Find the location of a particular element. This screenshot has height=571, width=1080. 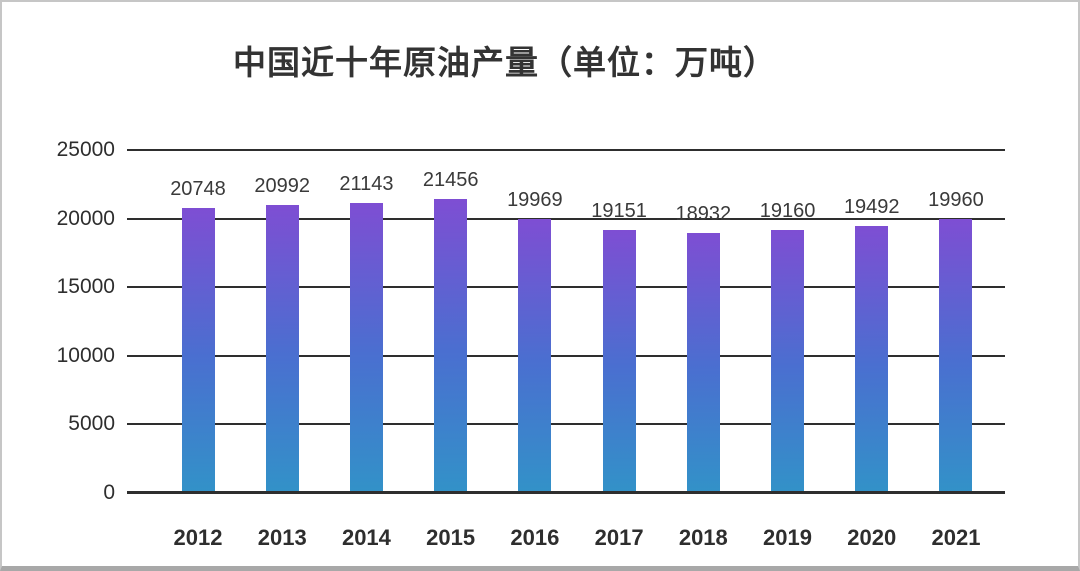

x-tick-label-2019: 2019 is located at coordinates (787, 537).